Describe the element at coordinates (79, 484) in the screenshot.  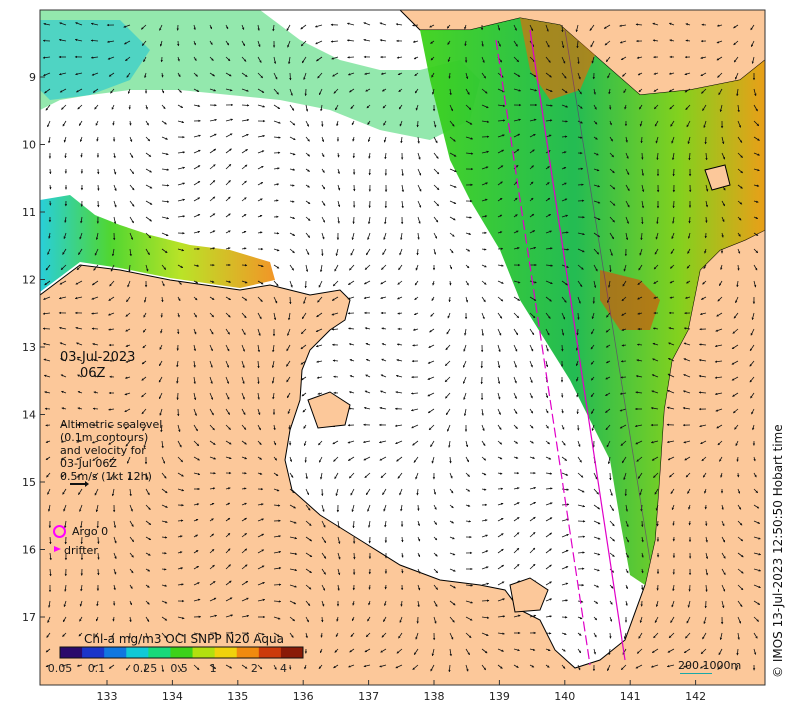
I see `velocity-scale-arrow-icon` at that location.